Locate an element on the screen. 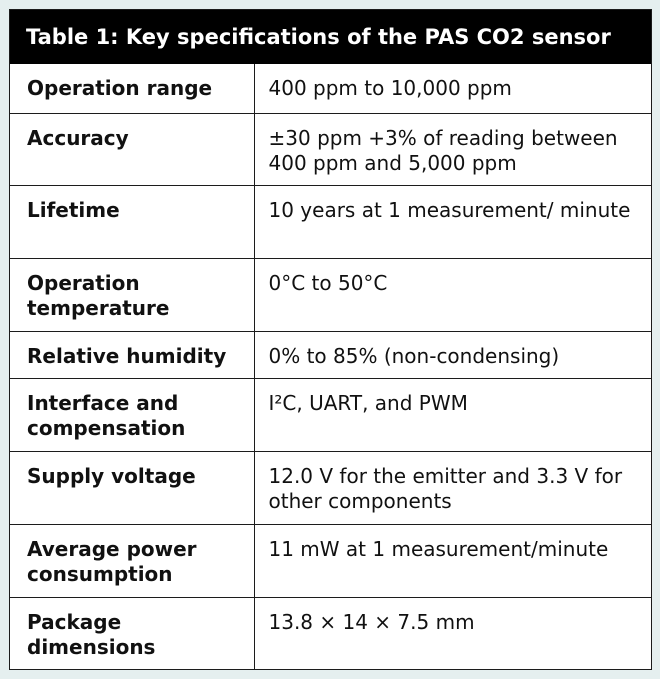  row-label-operation-temperature: Operation temperature is located at coordinates (132, 294).